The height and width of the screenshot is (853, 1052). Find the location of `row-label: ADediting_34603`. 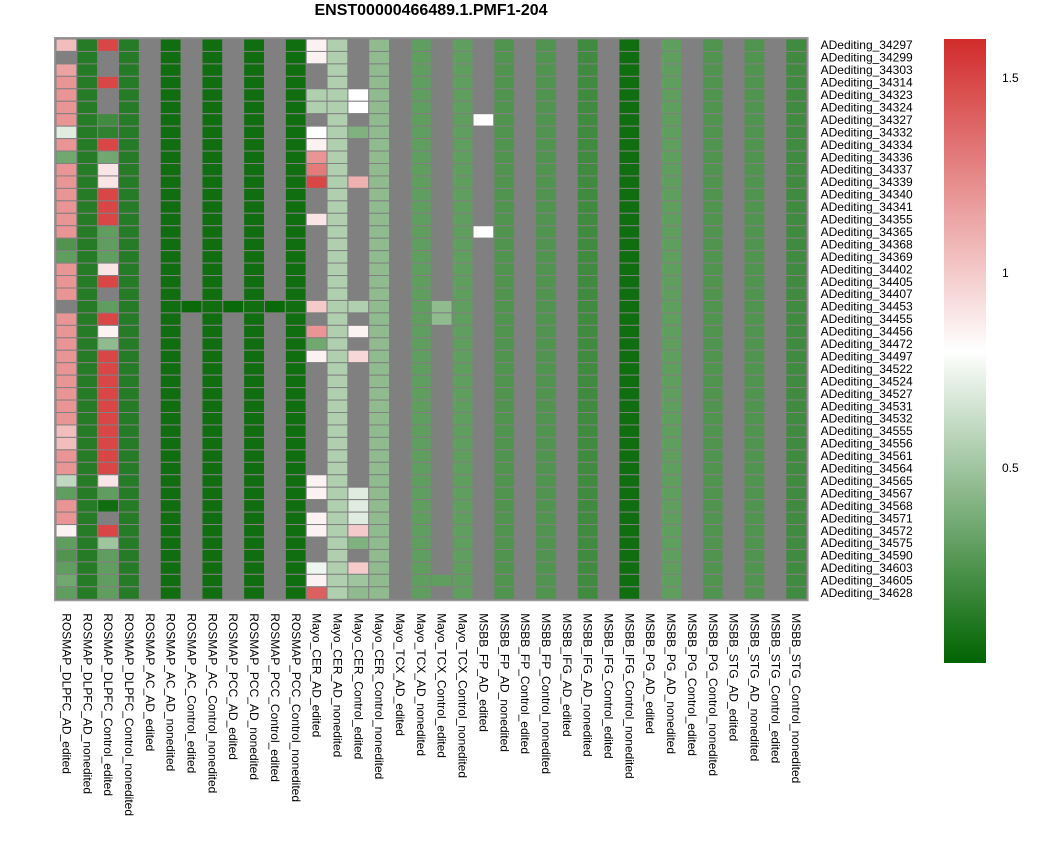

row-label: ADediting_34603 is located at coordinates (867, 568).